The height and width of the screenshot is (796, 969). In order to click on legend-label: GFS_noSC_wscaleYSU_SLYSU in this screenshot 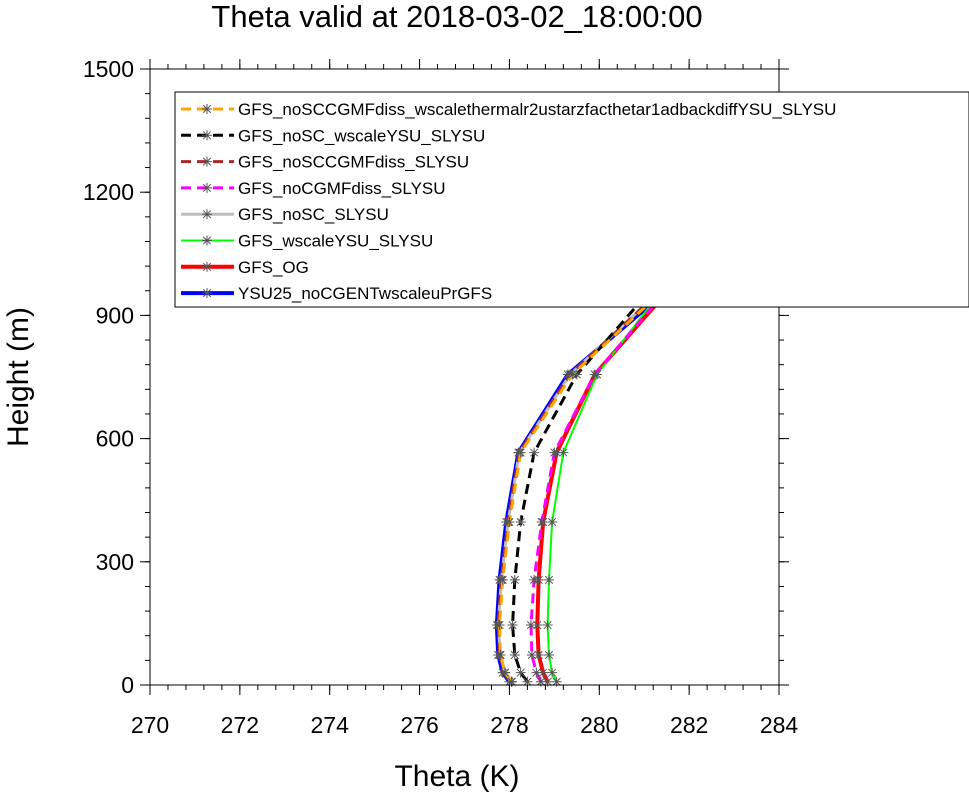, I will do `click(361, 135)`.